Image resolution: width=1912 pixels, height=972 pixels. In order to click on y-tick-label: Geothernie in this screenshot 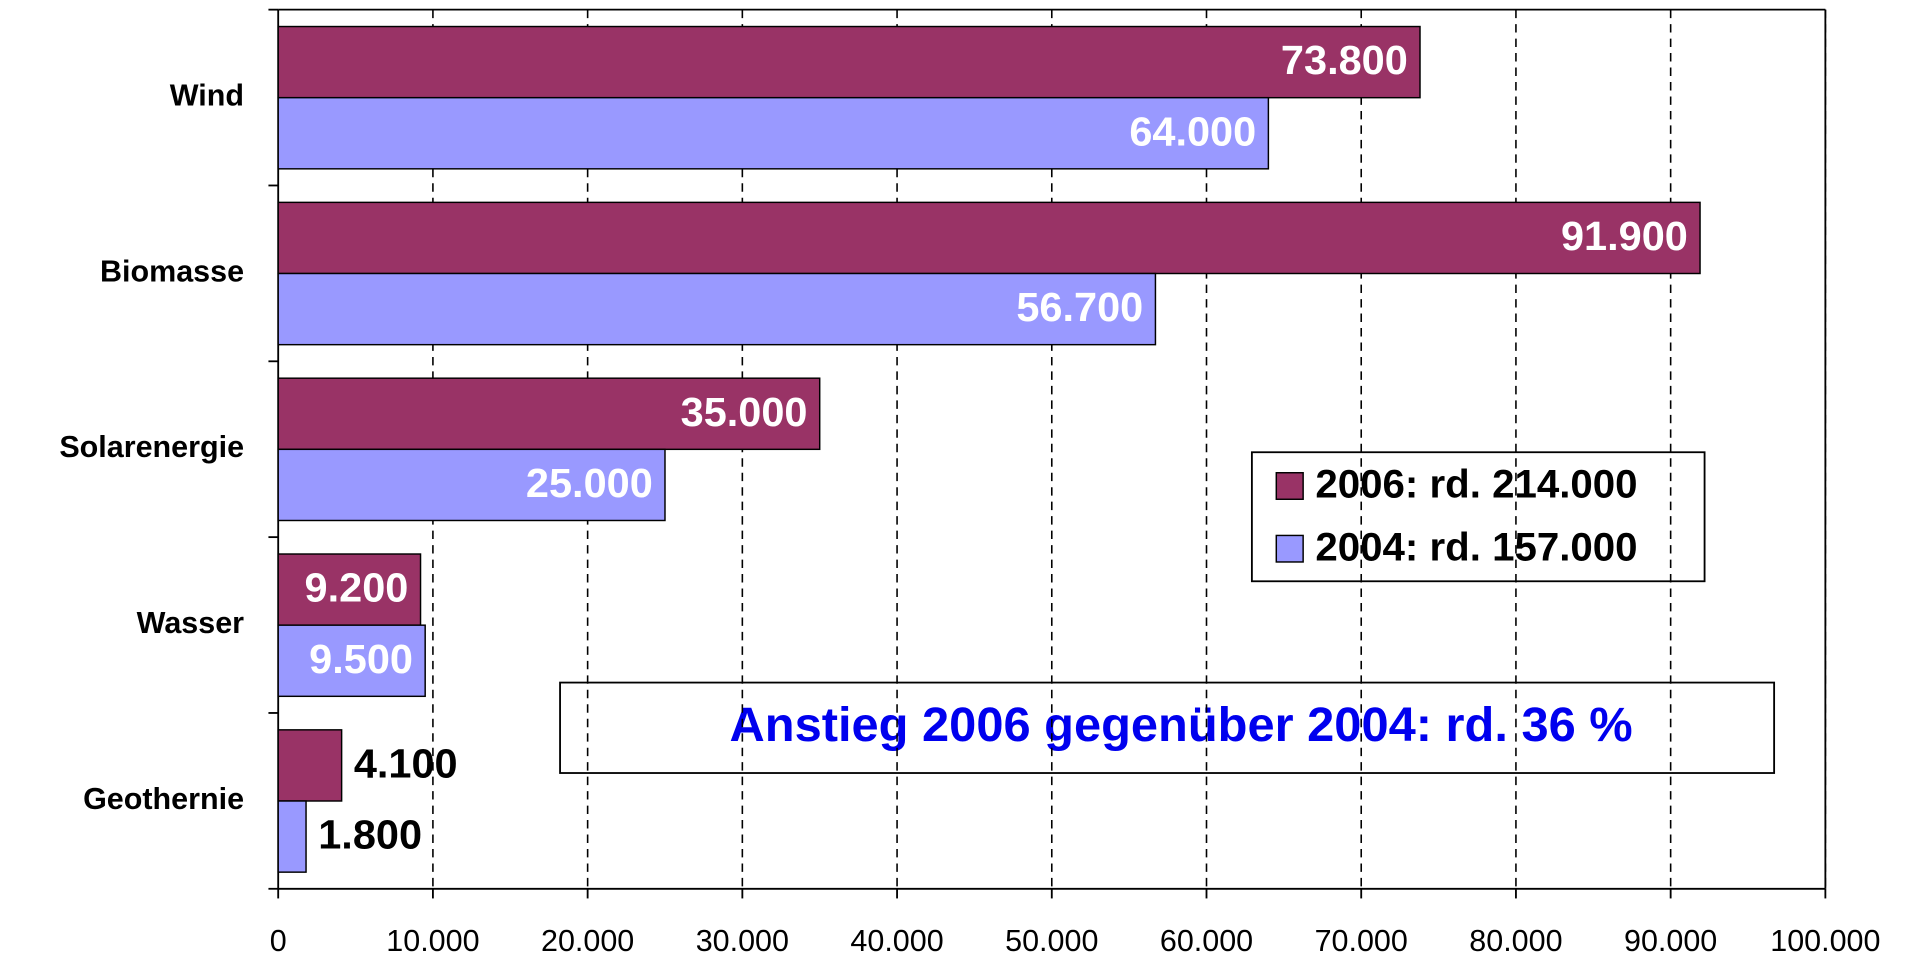, I will do `click(163, 799)`.